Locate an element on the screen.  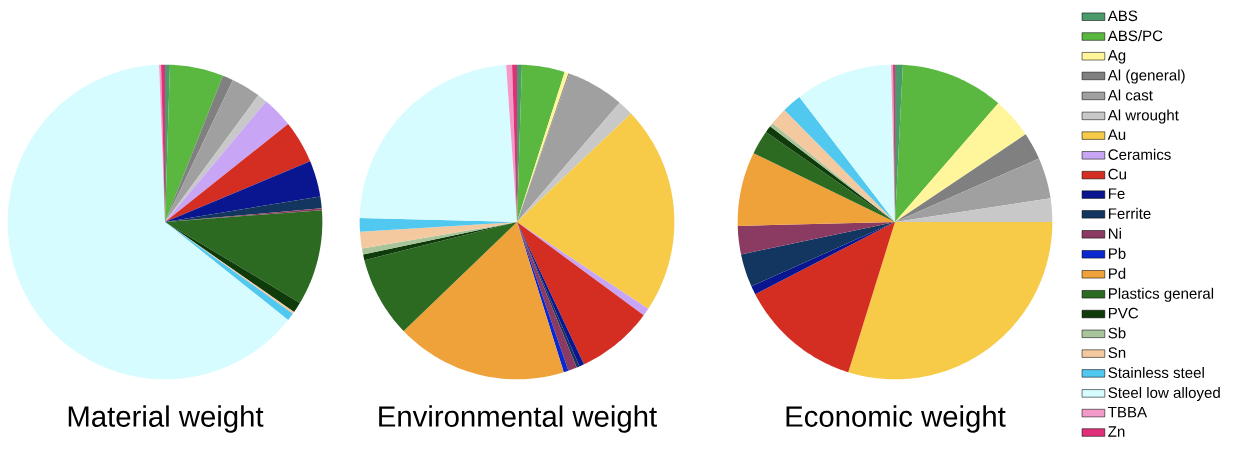
legend-label: Plastics general is located at coordinates (1161, 294).